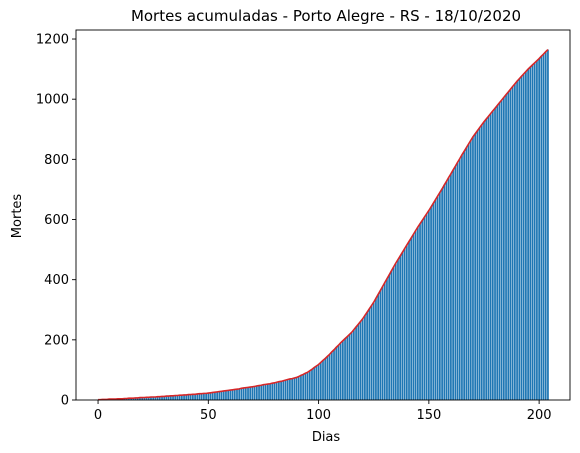 This screenshot has width=580, height=453. What do you see at coordinates (52, 40) in the screenshot?
I see `y-tick-label: 1200` at bounding box center [52, 40].